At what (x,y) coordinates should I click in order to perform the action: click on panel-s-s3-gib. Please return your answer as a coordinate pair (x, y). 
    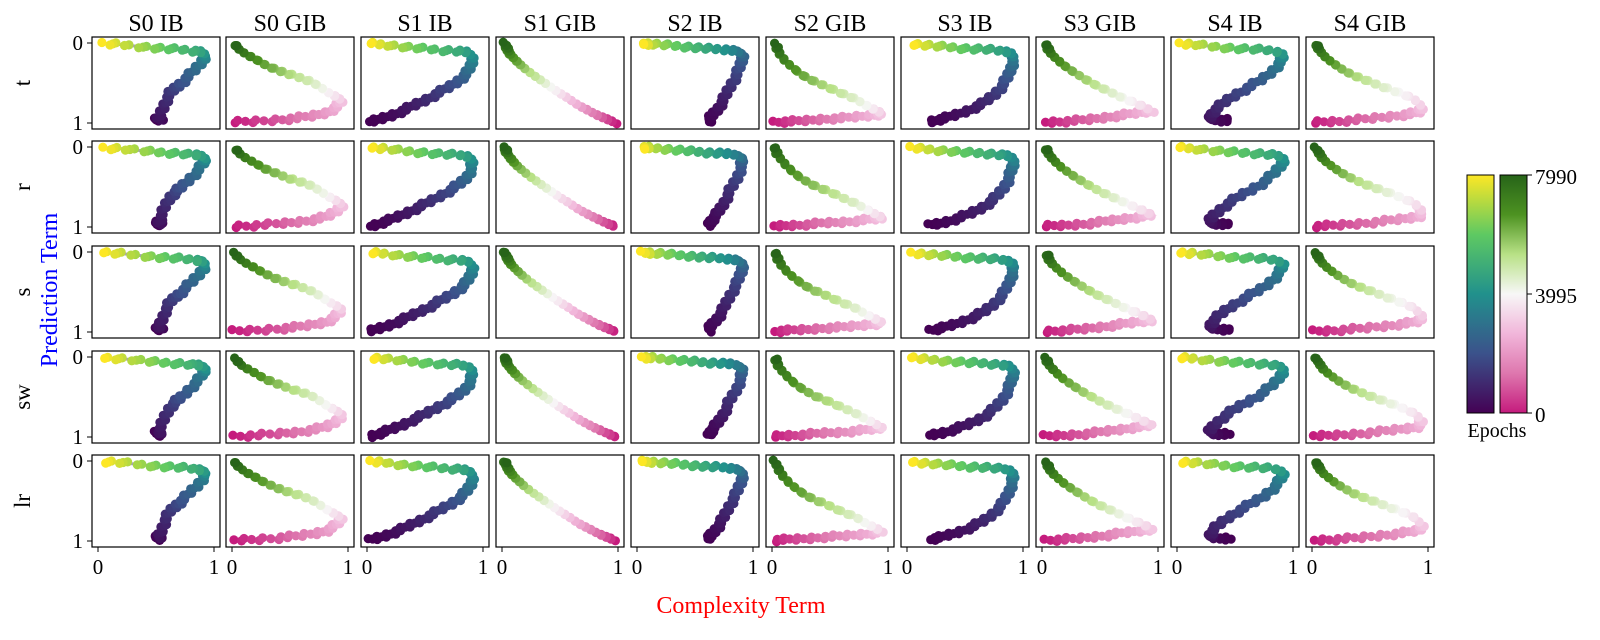
    Looking at the image, I should click on (1100, 292).